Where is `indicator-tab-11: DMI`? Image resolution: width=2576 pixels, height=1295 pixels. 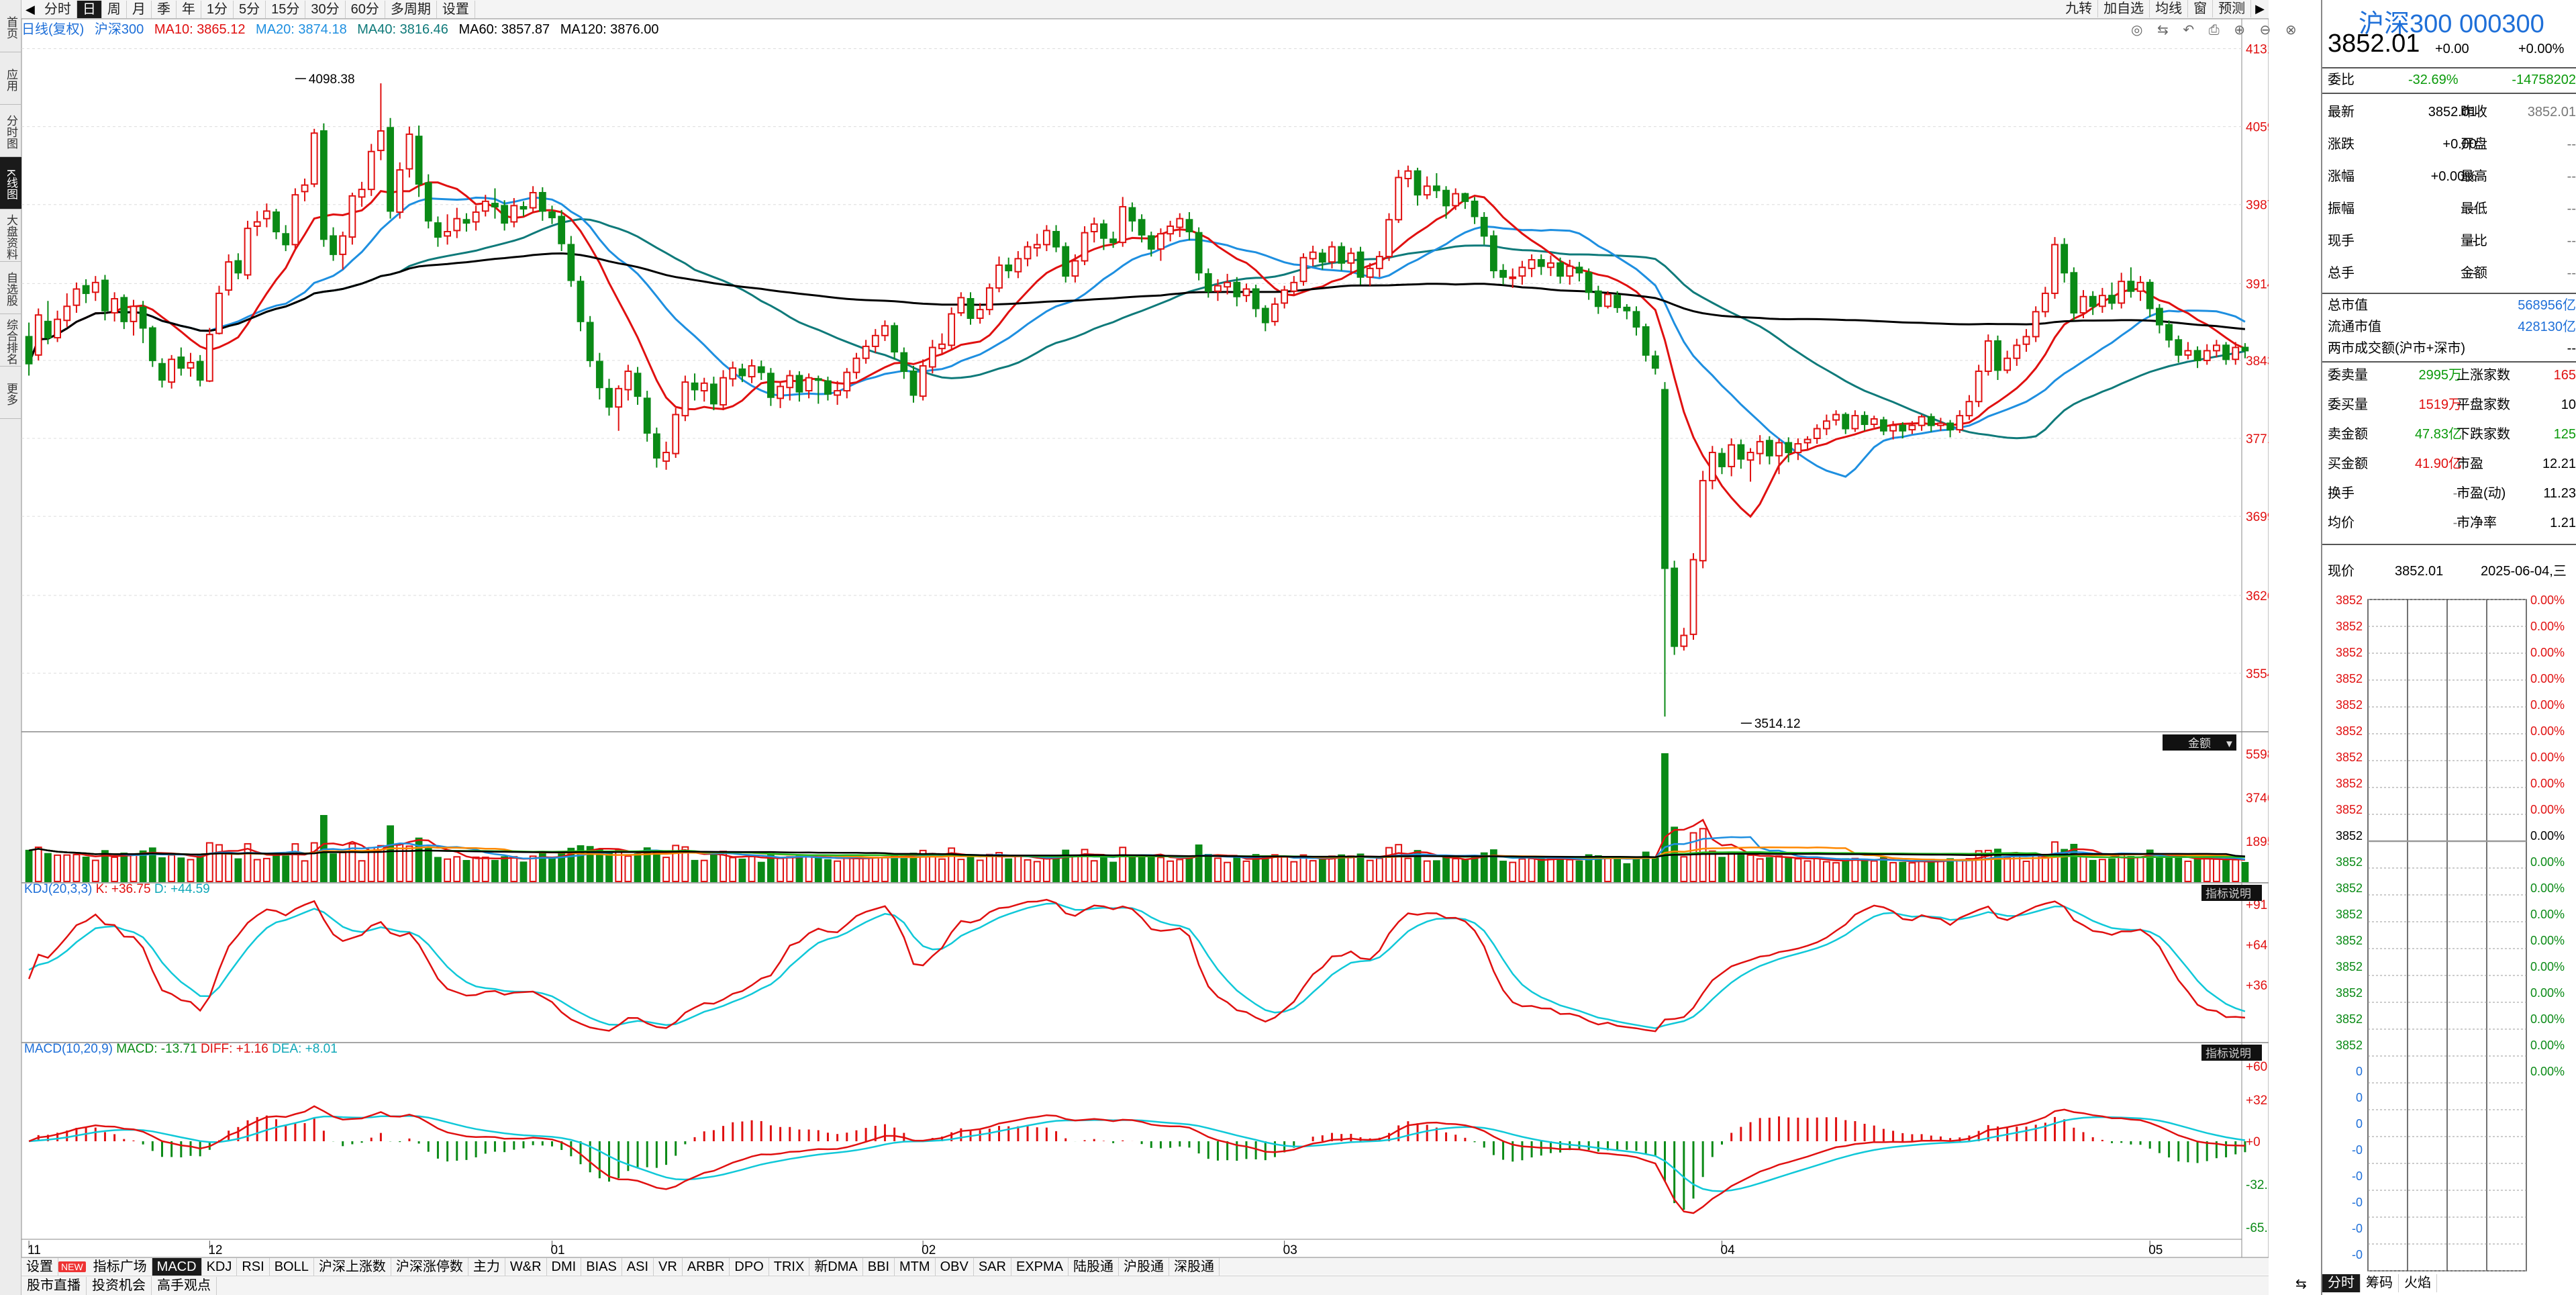
indicator-tab-11: DMI is located at coordinates (564, 1266).